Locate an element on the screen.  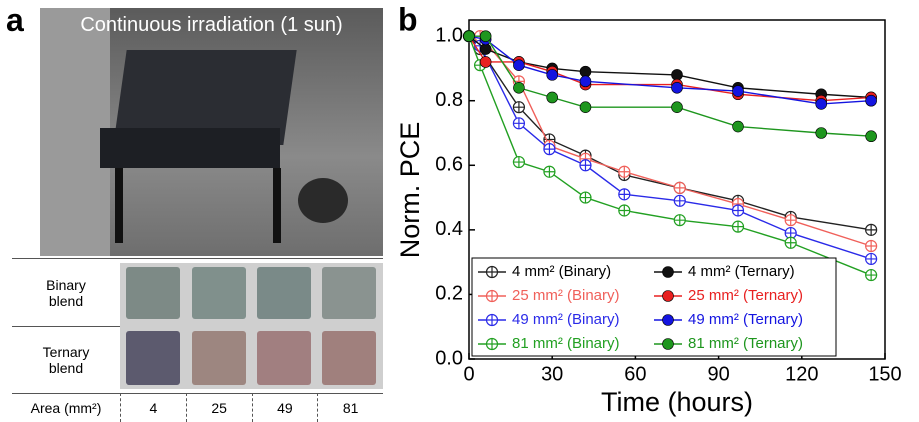
row-label: Ternary blend is located at coordinates (66, 359).